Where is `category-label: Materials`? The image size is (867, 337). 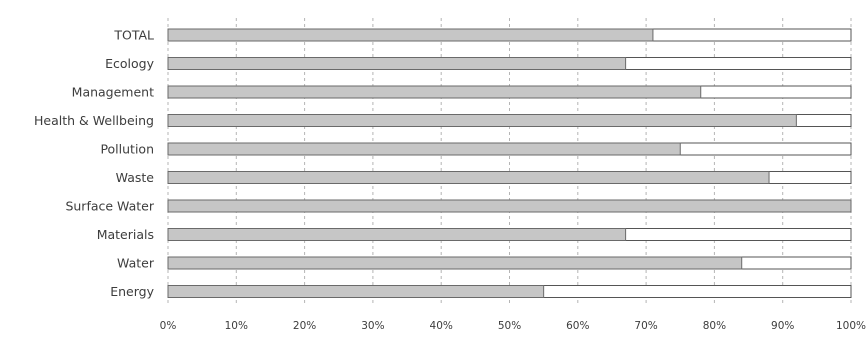
category-label: Materials is located at coordinates (125, 234).